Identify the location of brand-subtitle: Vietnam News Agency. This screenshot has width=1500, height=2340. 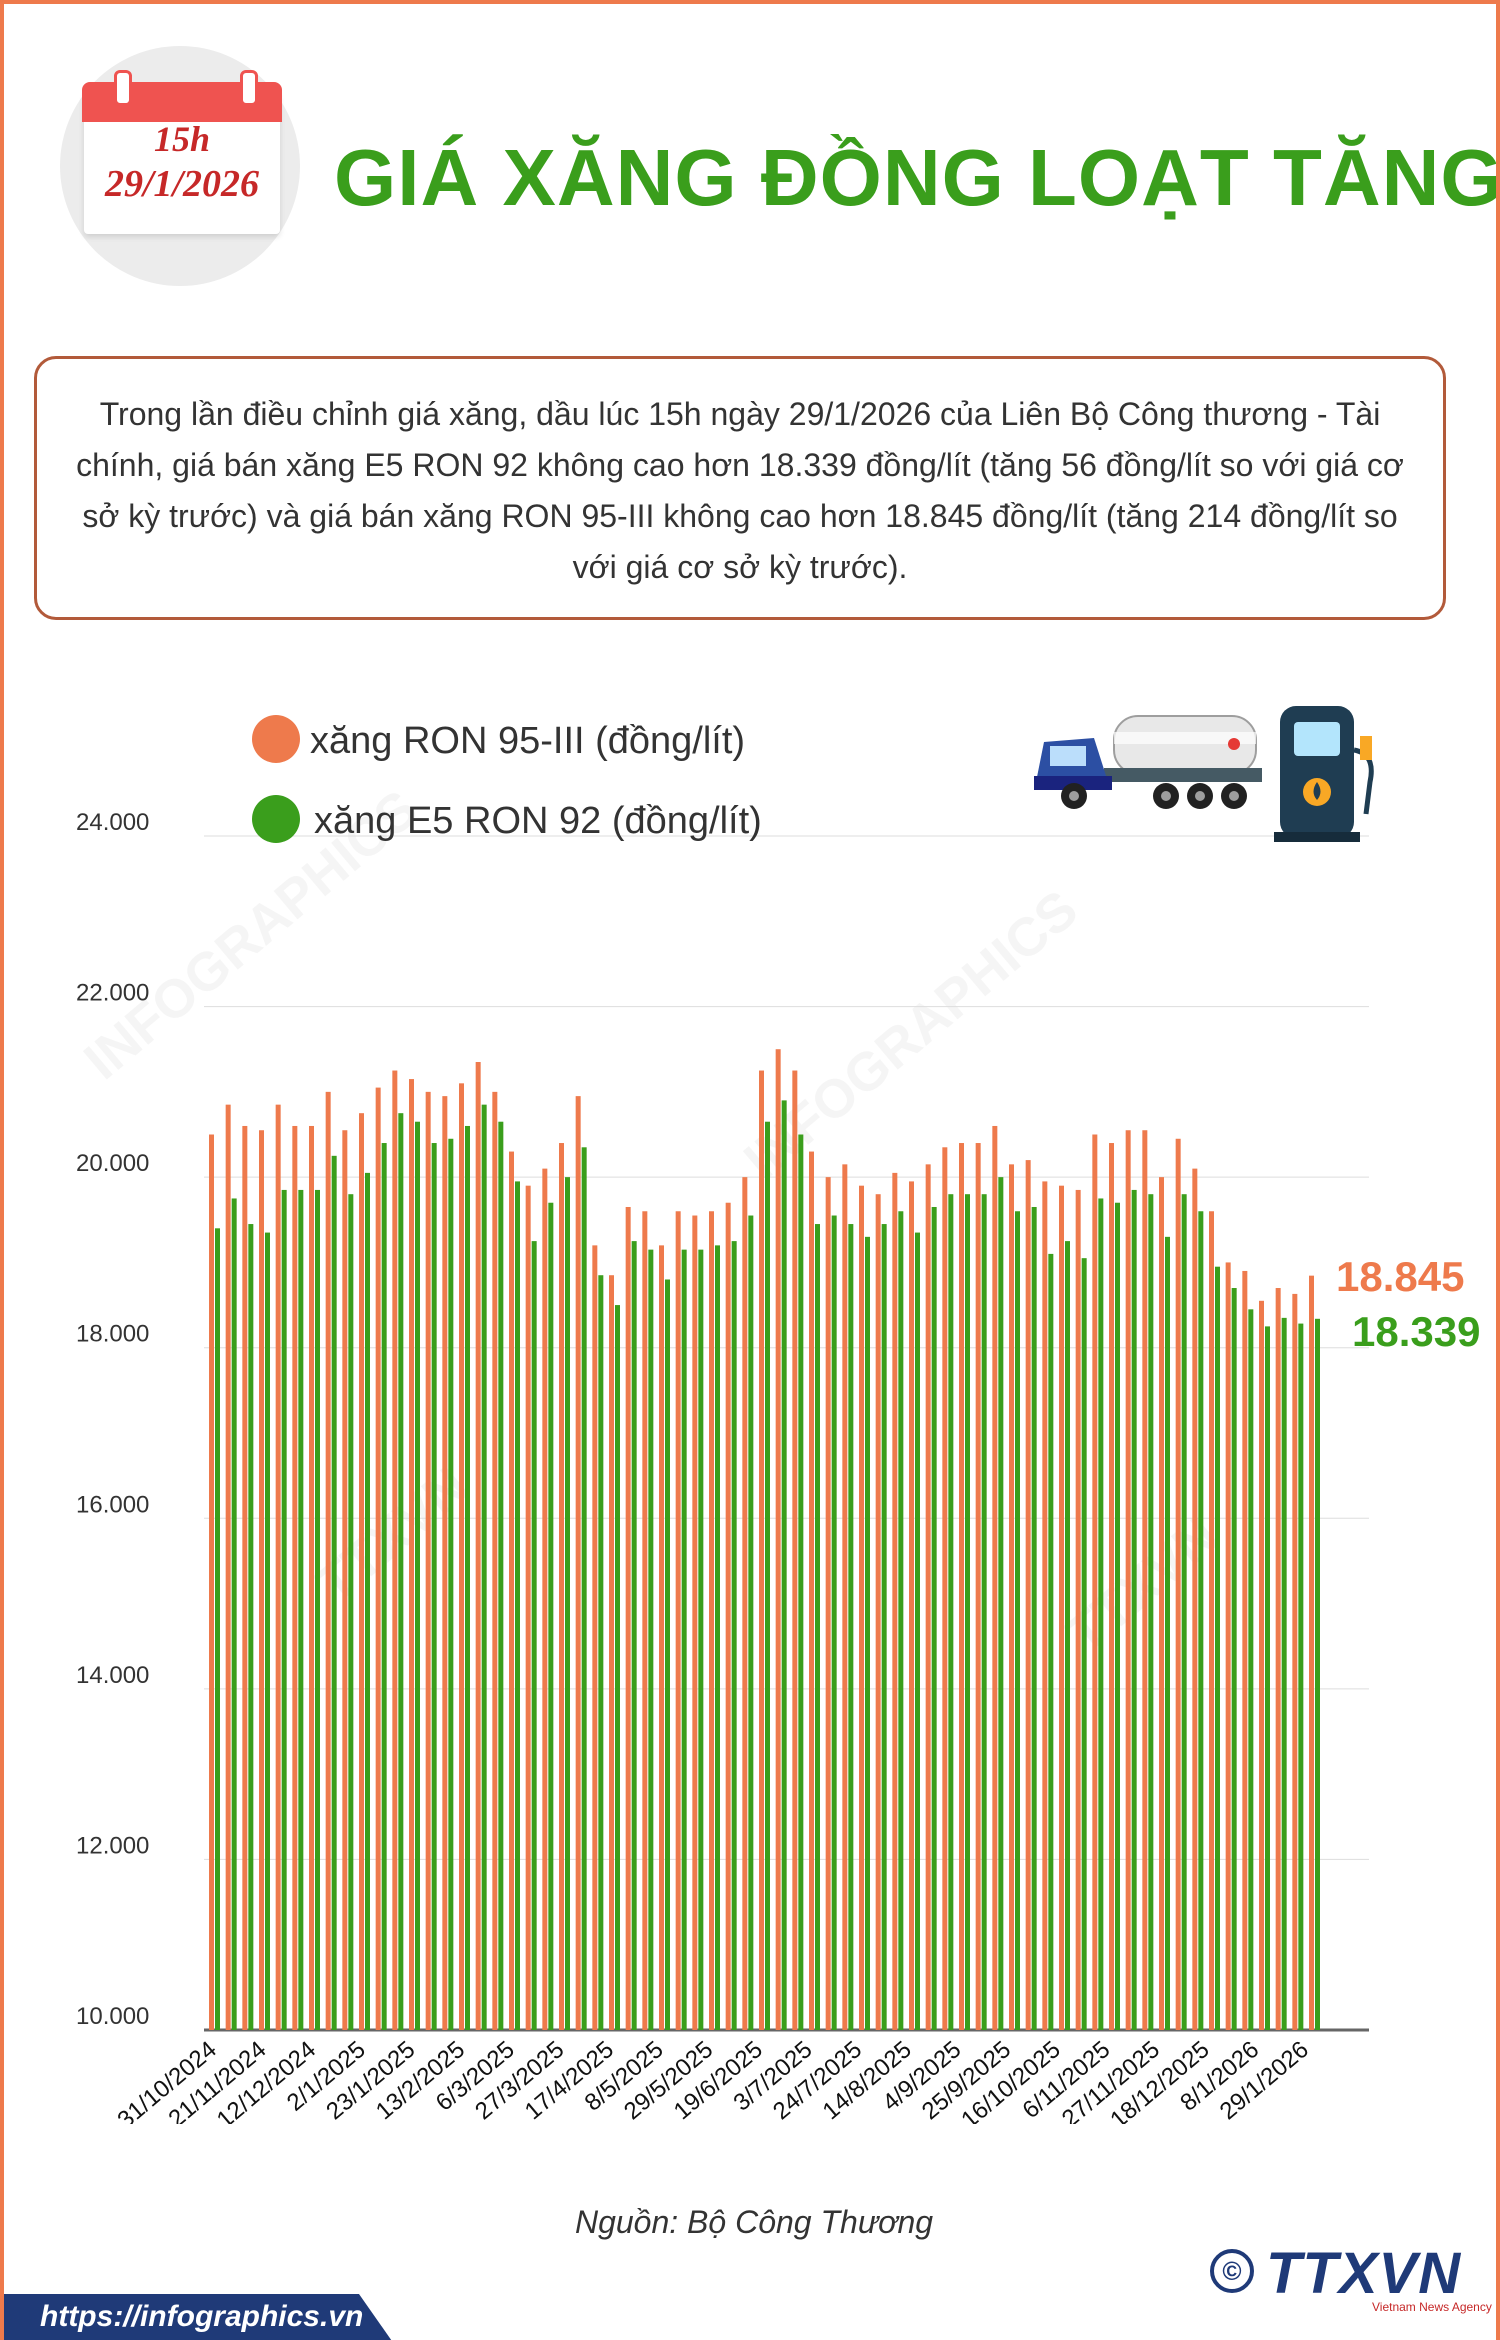
(1432, 2307).